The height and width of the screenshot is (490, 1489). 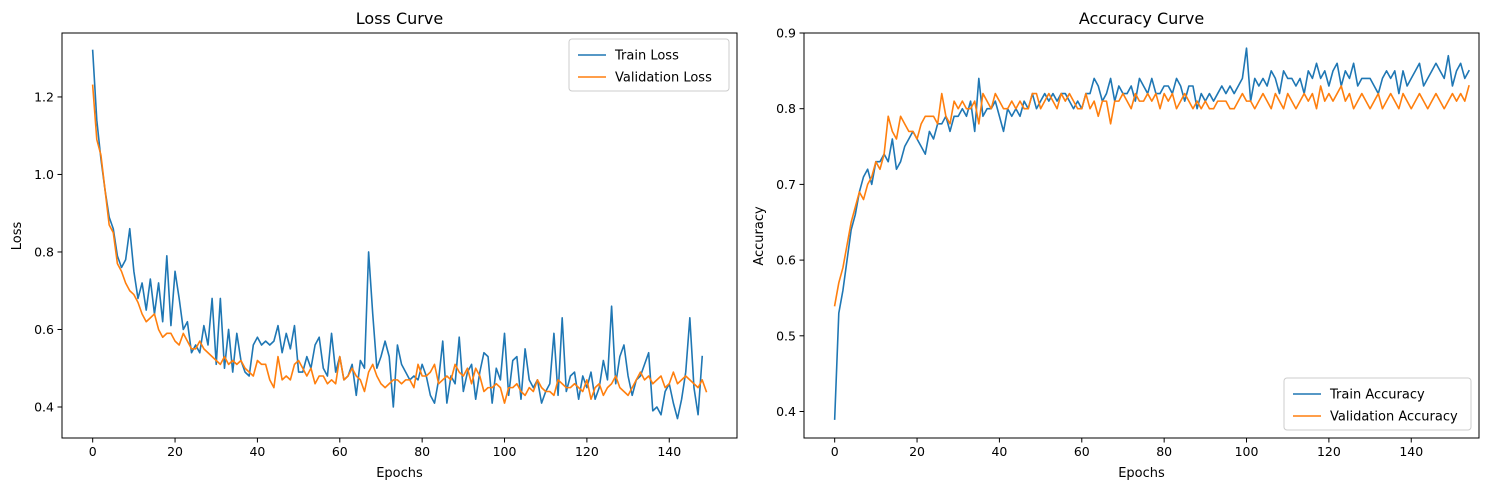 I want to click on y-tick-label: 1.2, so click(x=44, y=96).